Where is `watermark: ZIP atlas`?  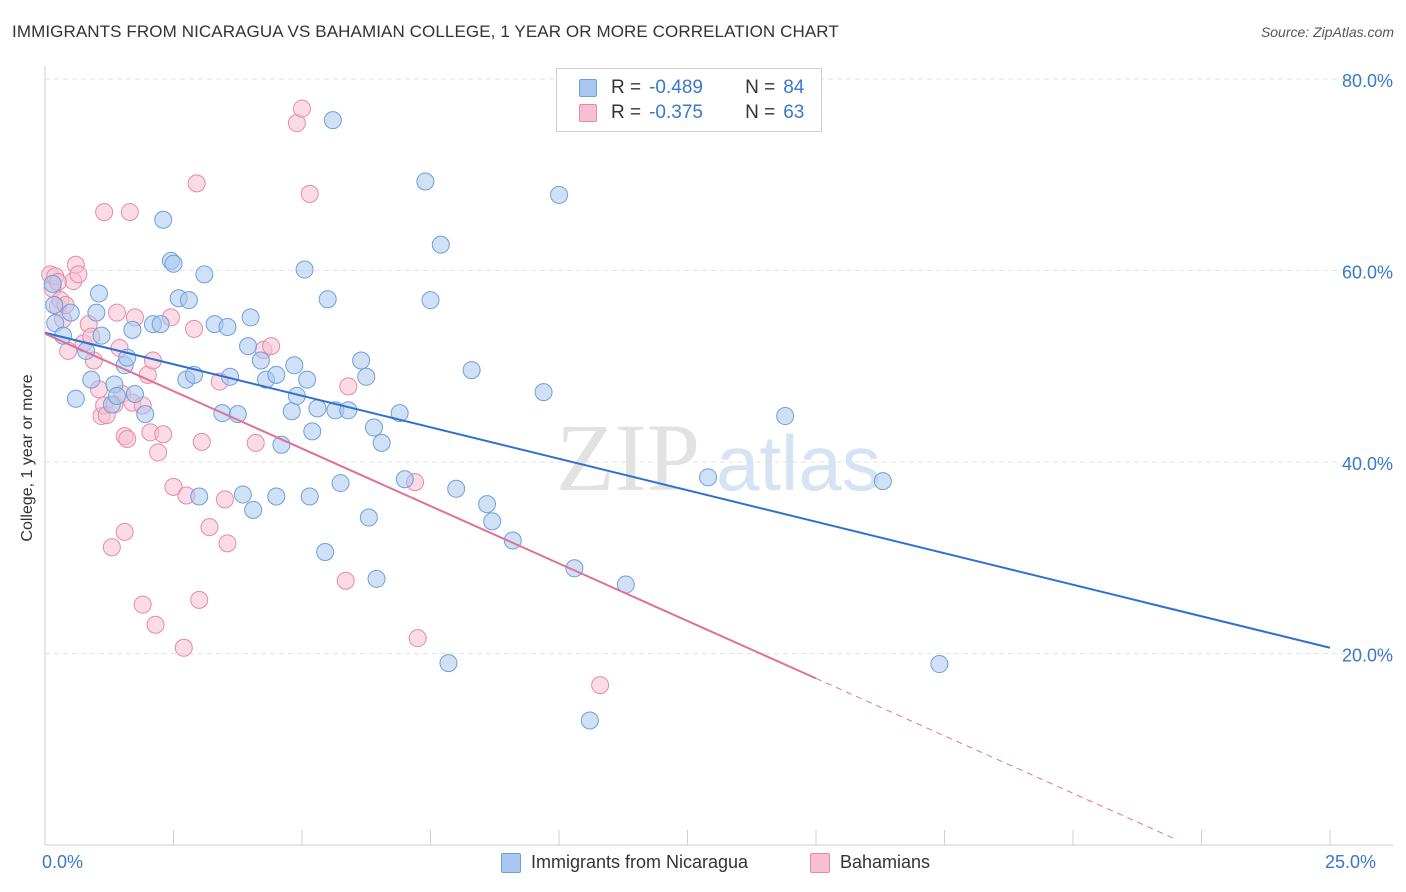 watermark: ZIP atlas is located at coordinates (718, 457).